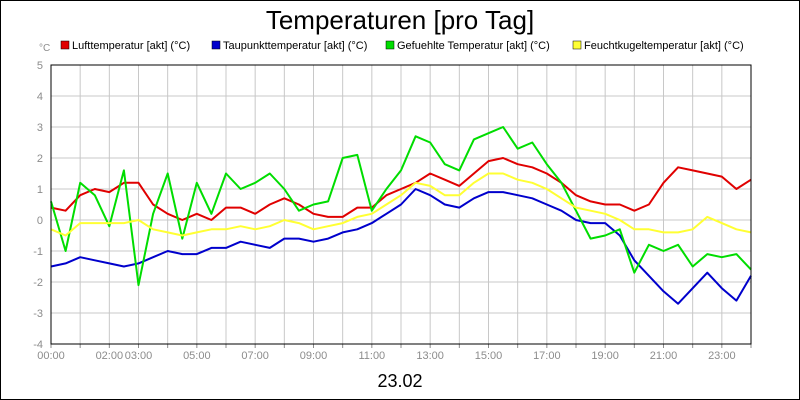 Image resolution: width=800 pixels, height=400 pixels. I want to click on legend-label: Taupunkttemperatur [akt] (°C), so click(295, 46).